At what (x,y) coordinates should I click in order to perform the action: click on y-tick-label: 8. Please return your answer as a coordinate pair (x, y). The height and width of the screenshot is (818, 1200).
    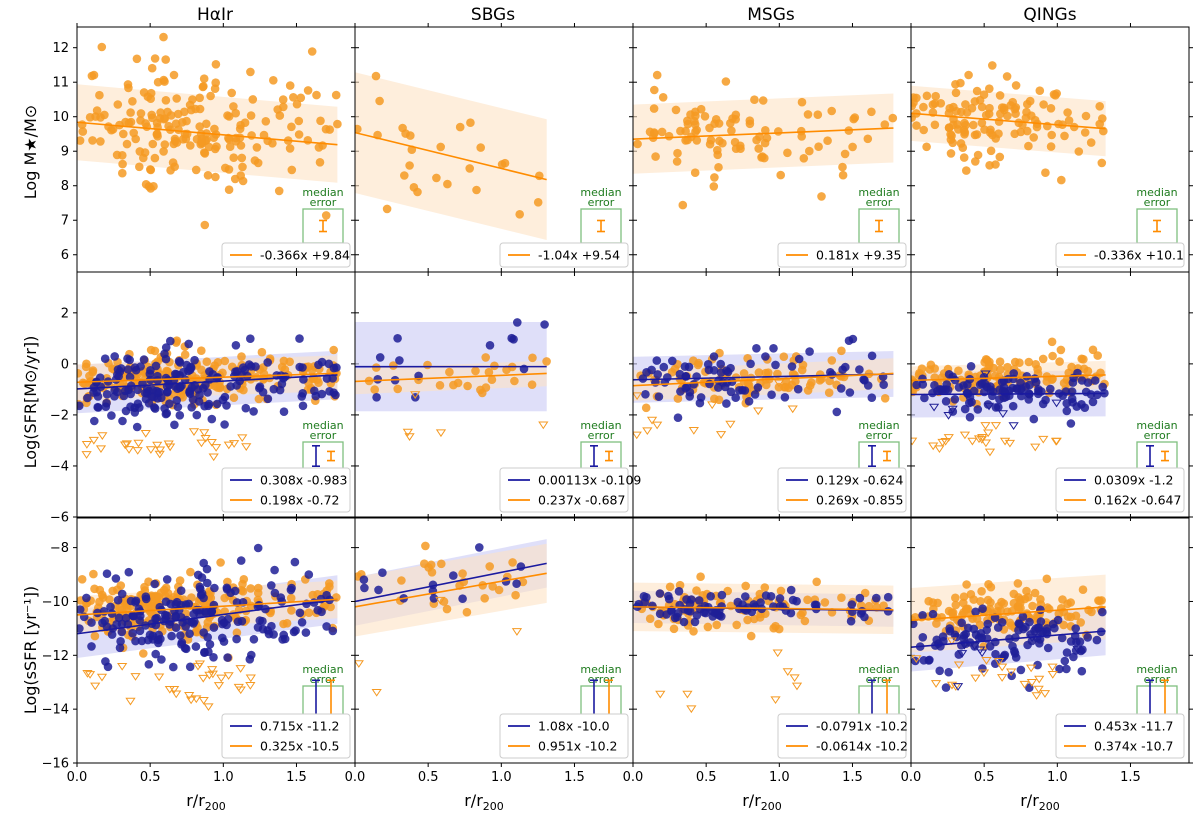
    Looking at the image, I should click on (65, 186).